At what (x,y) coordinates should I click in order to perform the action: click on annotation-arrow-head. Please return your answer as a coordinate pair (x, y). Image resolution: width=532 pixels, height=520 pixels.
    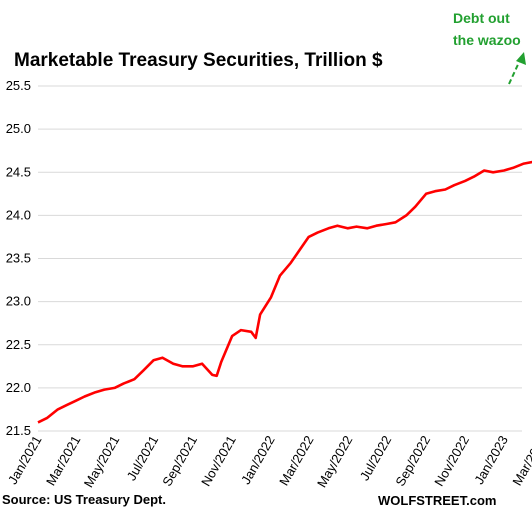
    Looking at the image, I should click on (521, 58).